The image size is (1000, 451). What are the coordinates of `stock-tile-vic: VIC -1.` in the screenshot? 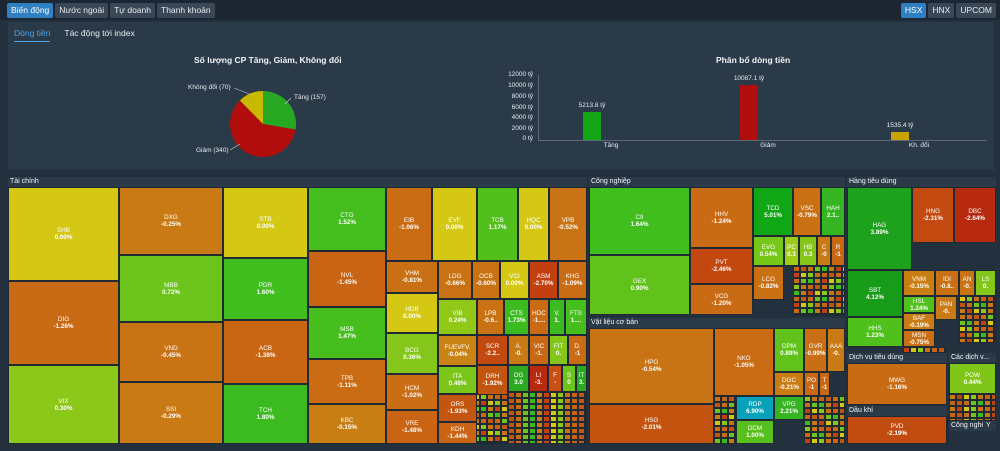 It's located at (539, 350).